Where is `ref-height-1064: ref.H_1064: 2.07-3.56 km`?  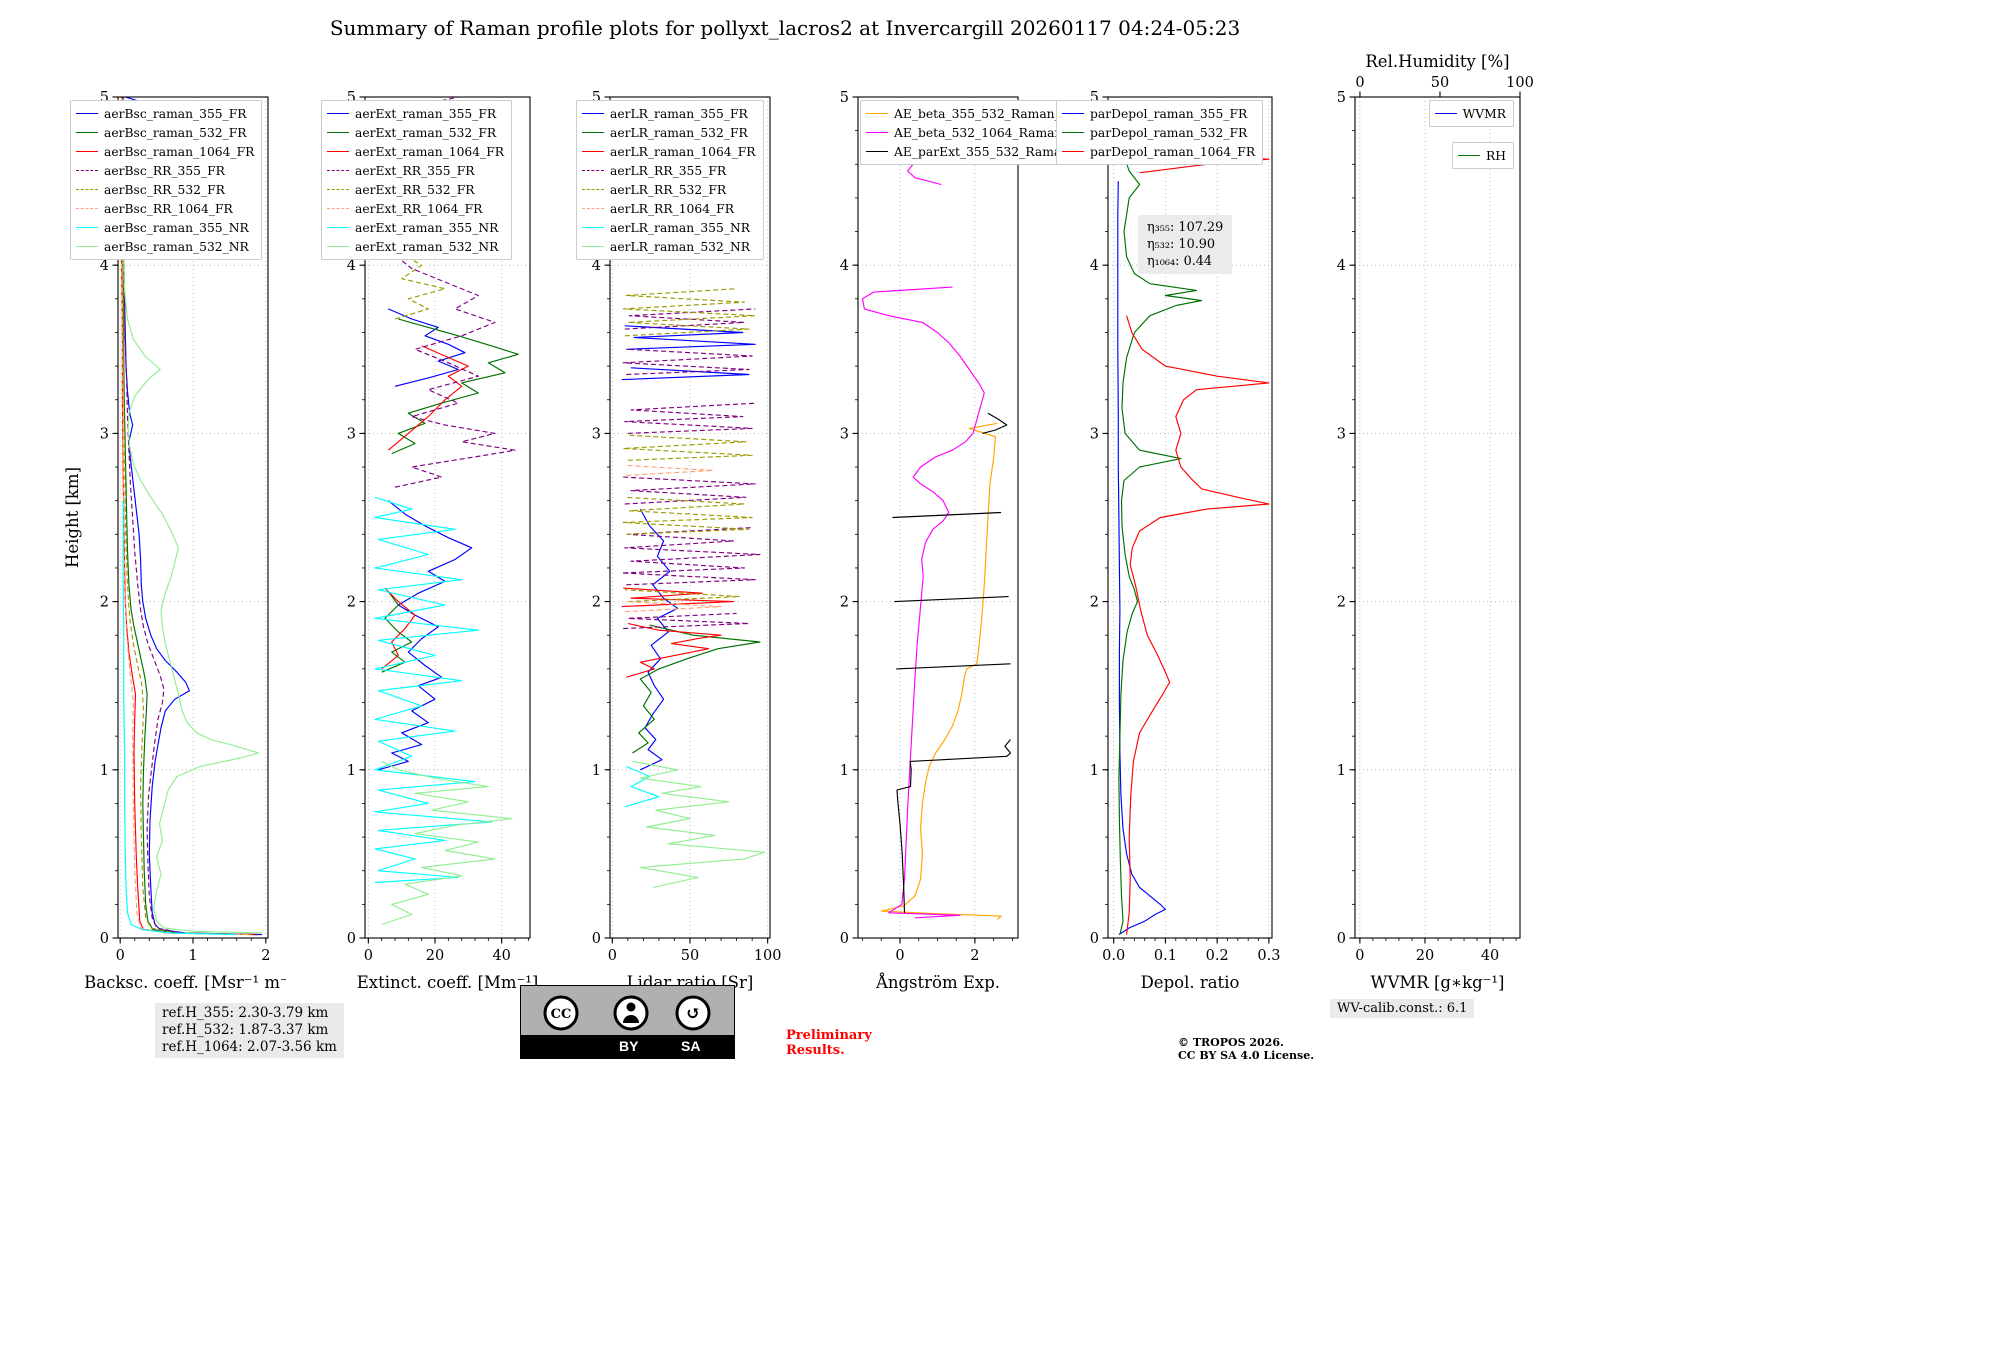 ref-height-1064: ref.H_1064: 2.07-3.56 km is located at coordinates (249, 1047).